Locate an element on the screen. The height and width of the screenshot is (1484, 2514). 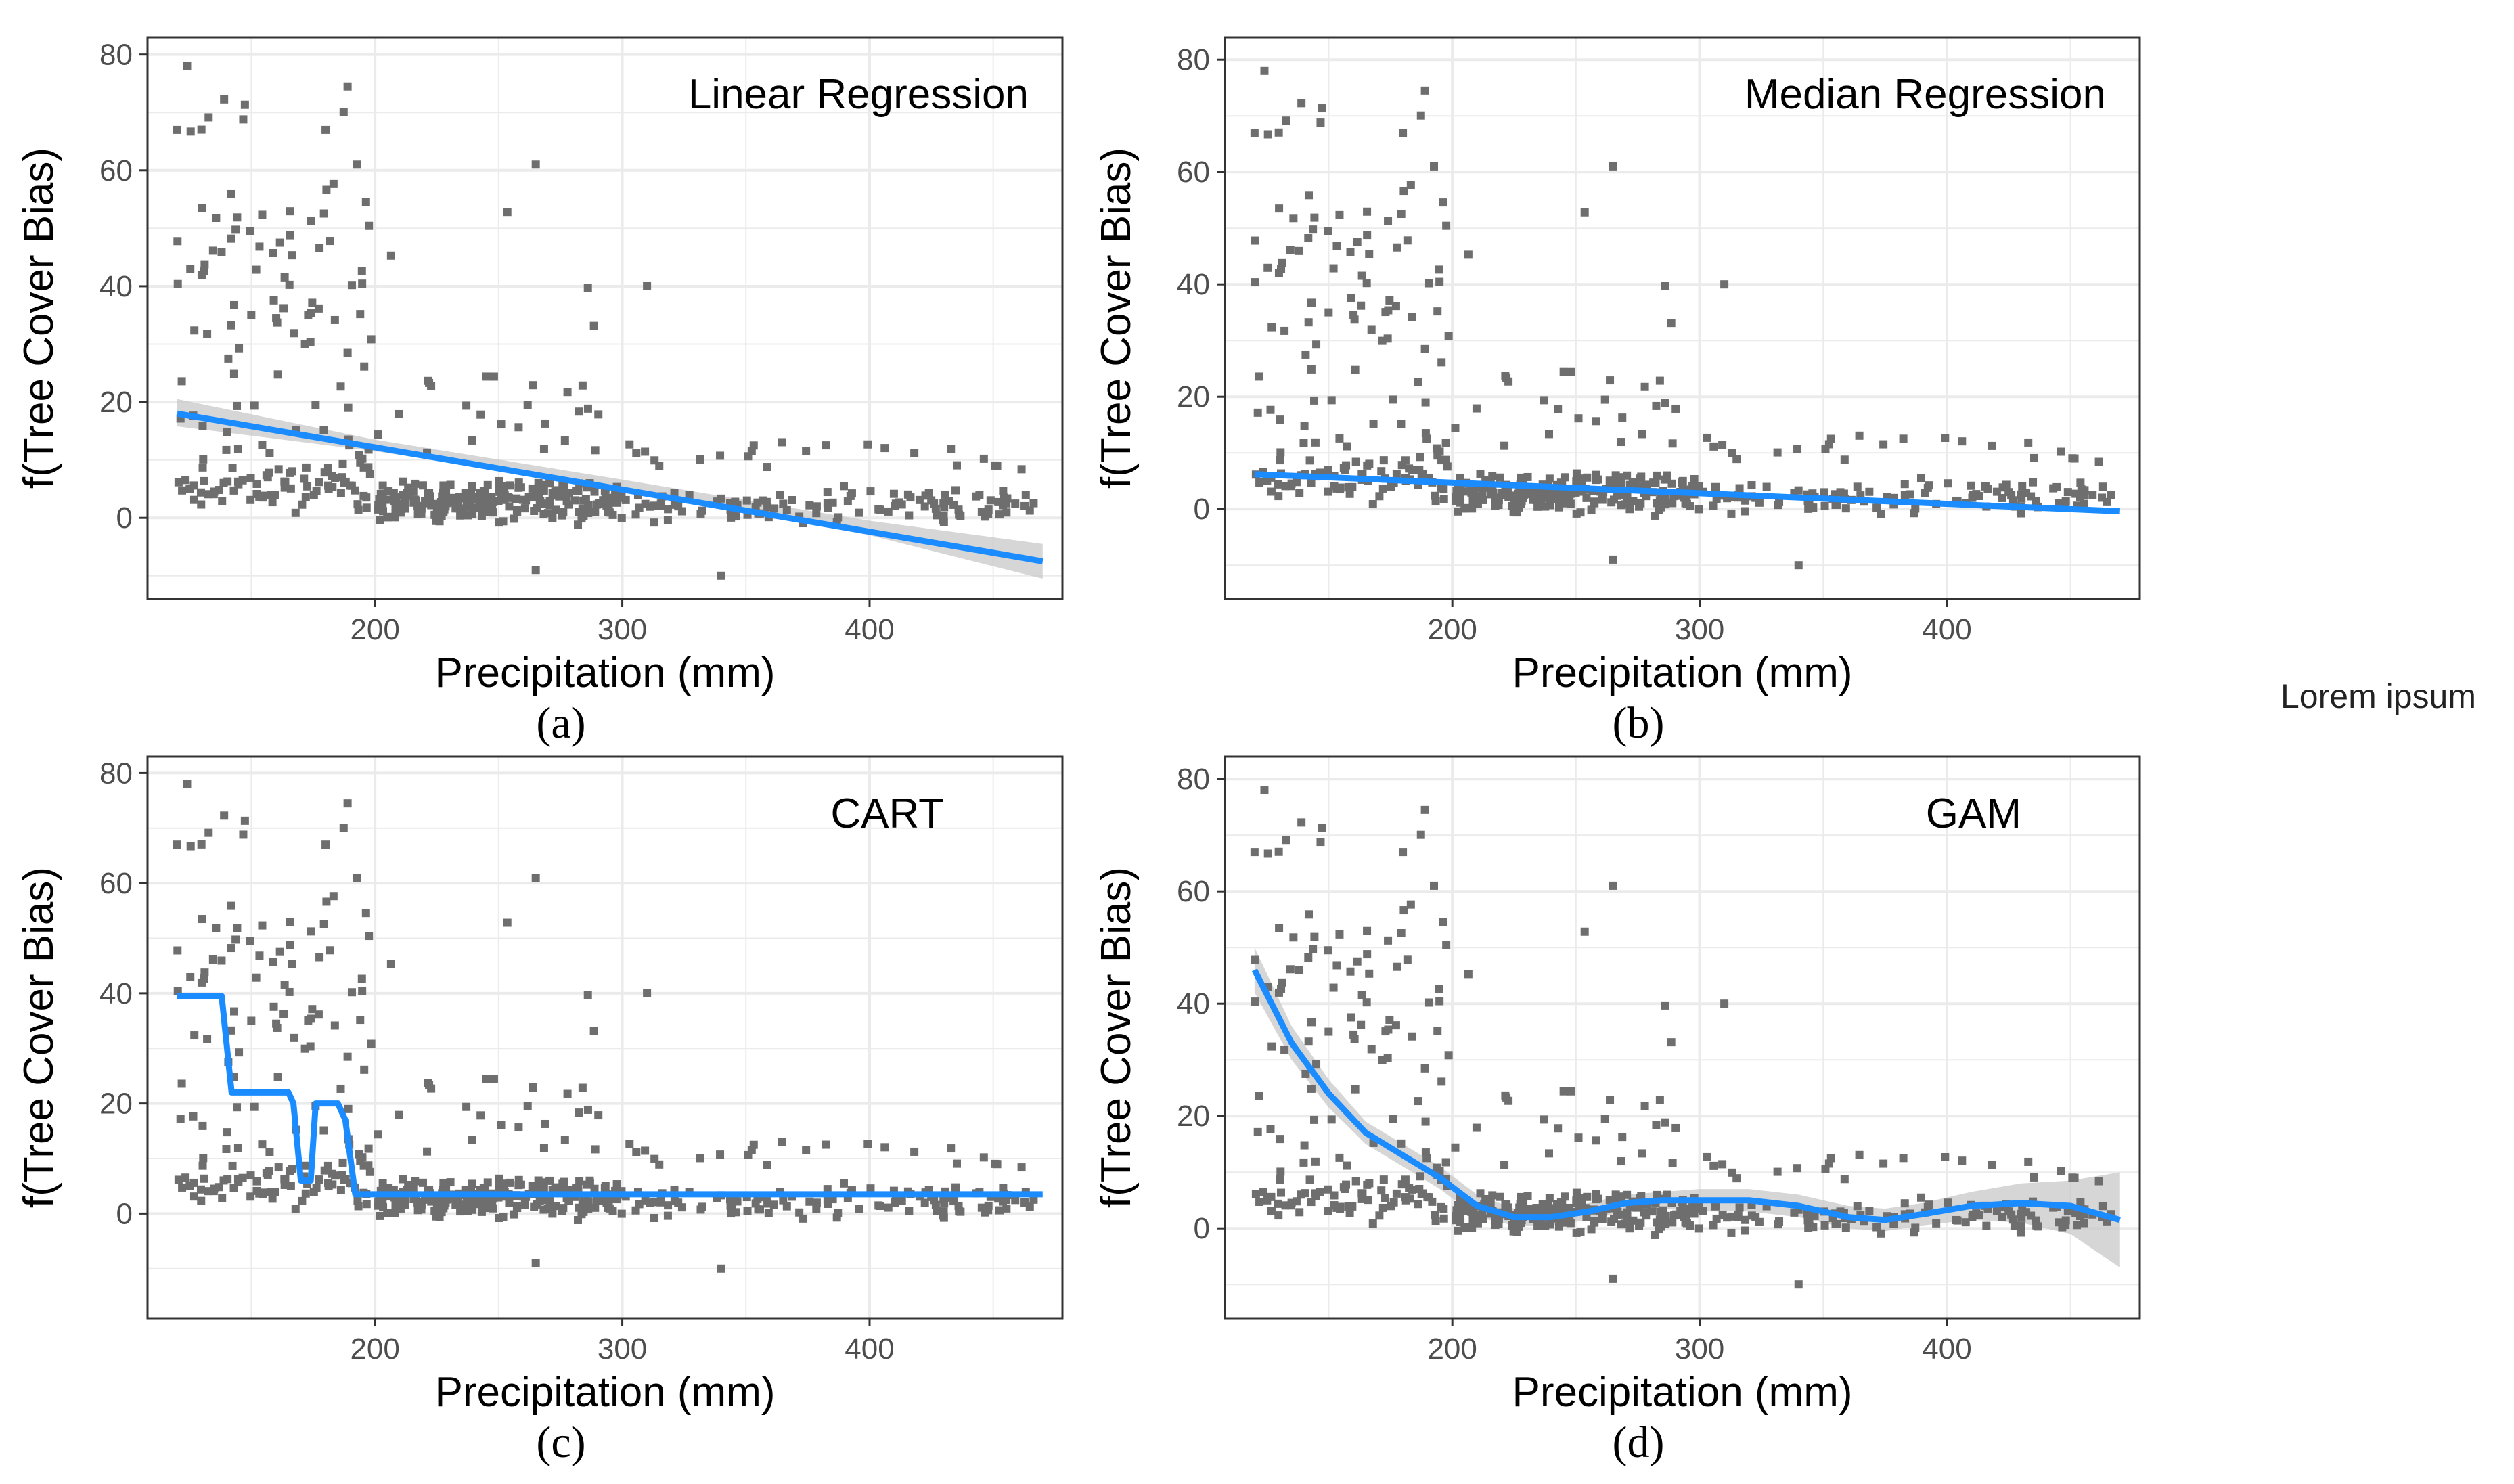
panel-title: Linear Regression is located at coordinates (858, 95).